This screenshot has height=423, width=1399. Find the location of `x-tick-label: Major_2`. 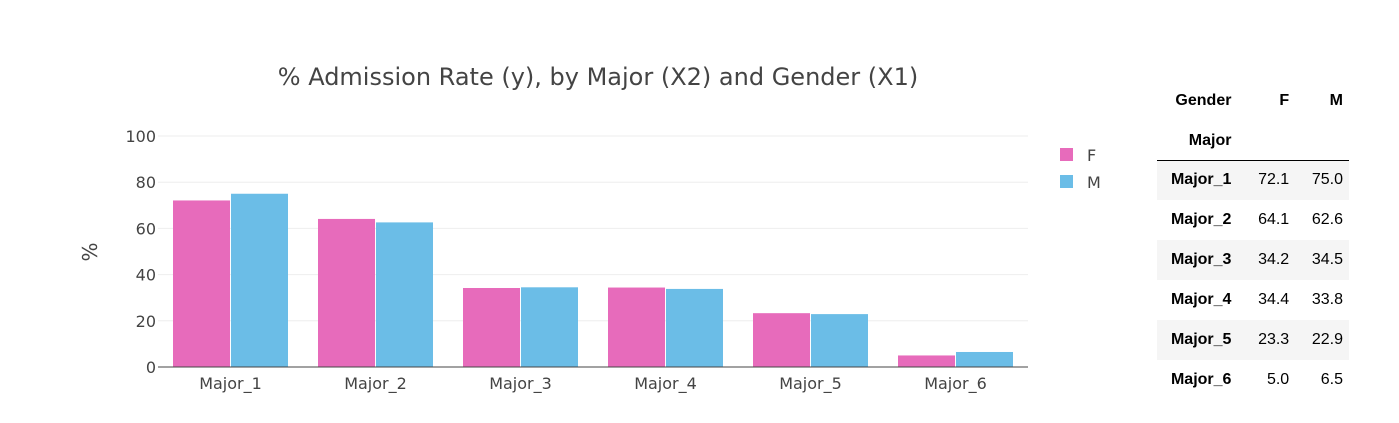

x-tick-label: Major_2 is located at coordinates (375, 384).